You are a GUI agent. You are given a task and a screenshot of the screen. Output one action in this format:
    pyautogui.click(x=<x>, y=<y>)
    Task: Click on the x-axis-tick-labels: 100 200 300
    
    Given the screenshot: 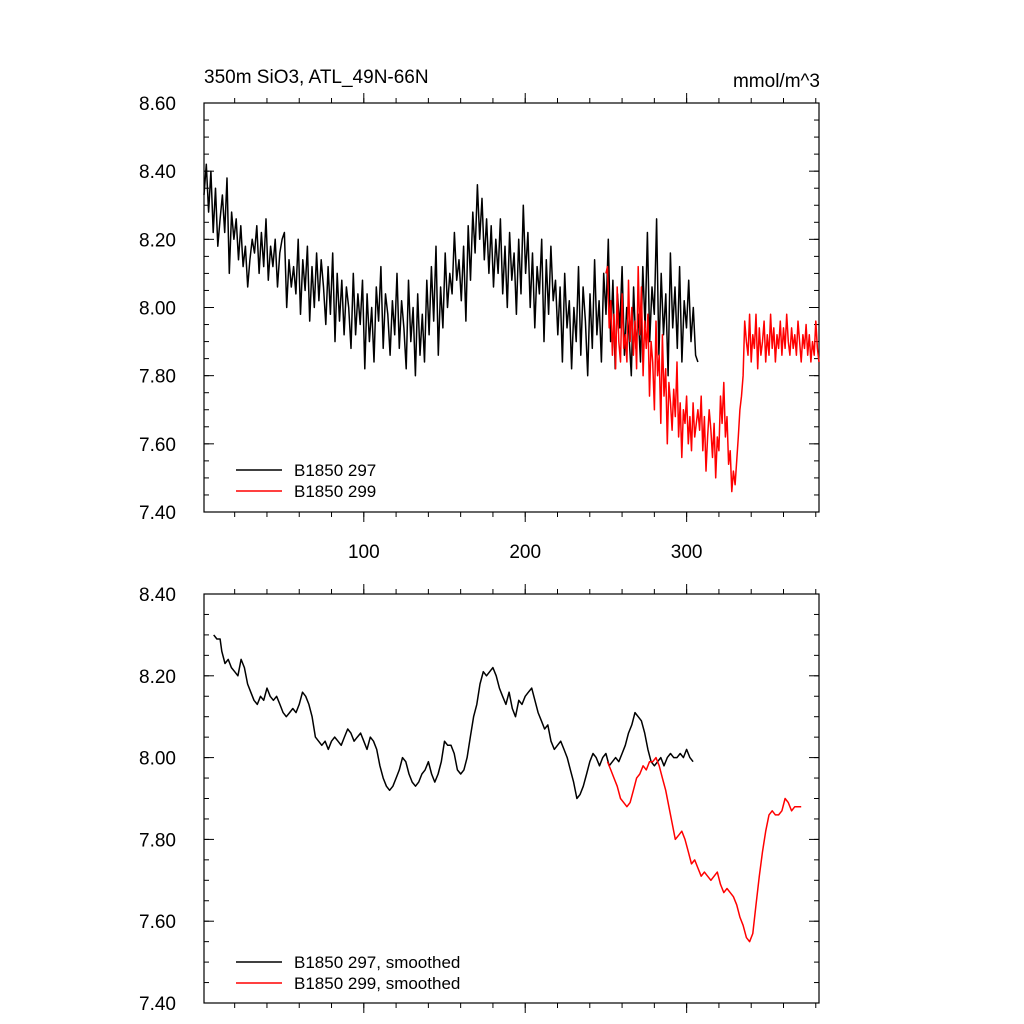 What is the action you would take?
    pyautogui.click(x=525, y=552)
    